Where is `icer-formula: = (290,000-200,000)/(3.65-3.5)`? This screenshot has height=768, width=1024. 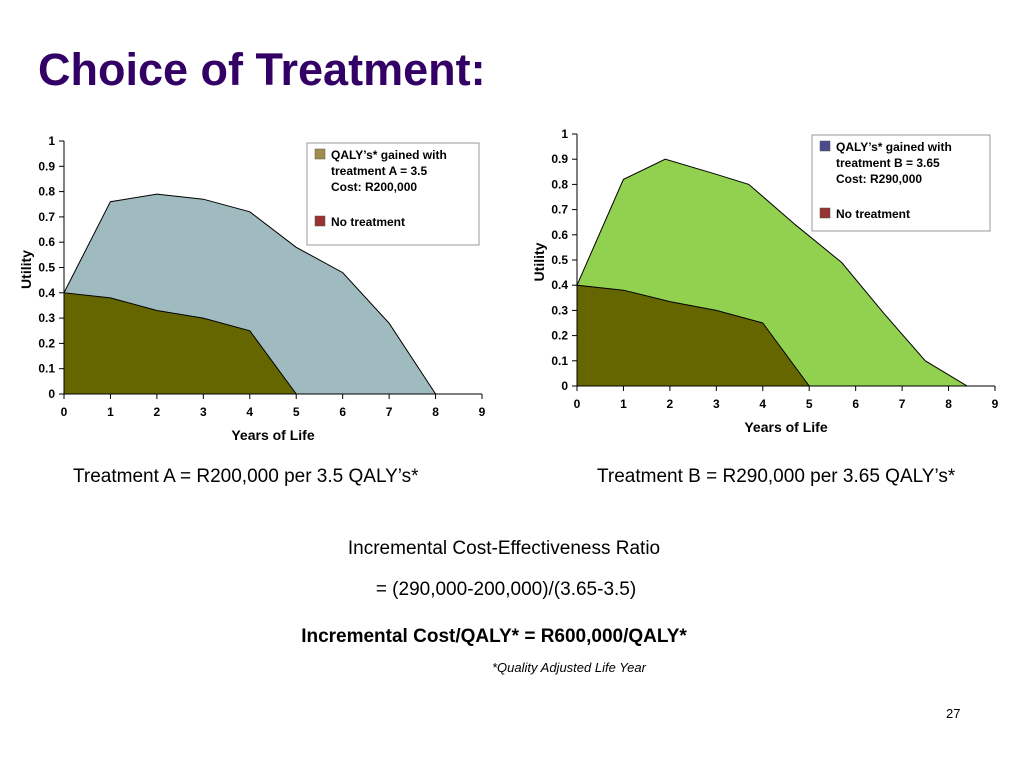 icer-formula: = (290,000-200,000)/(3.65-3.5) is located at coordinates (506, 589).